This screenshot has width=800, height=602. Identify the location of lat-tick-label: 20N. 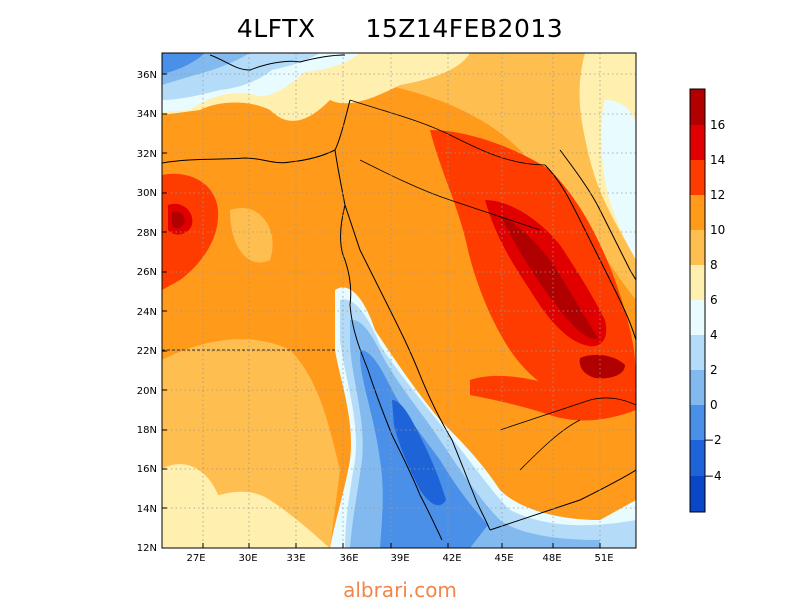
(147, 391).